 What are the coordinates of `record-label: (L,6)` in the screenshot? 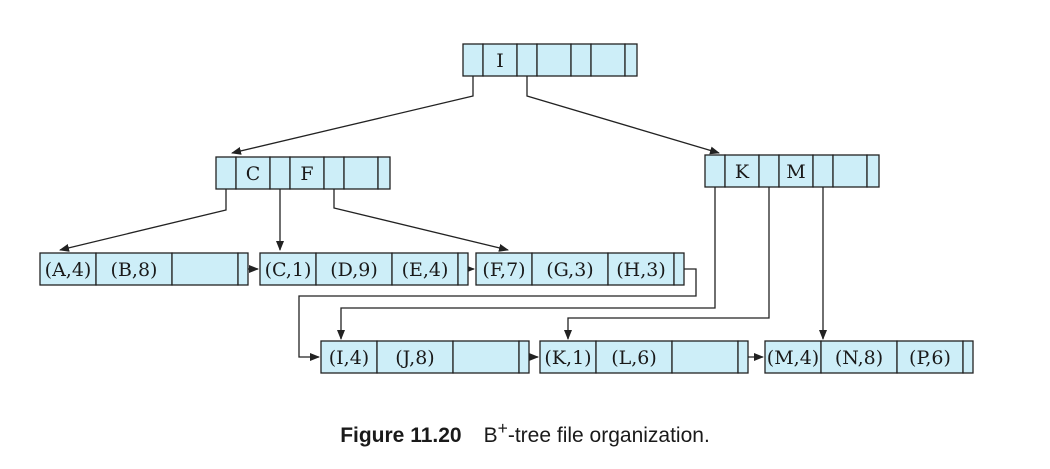 It's located at (634, 358).